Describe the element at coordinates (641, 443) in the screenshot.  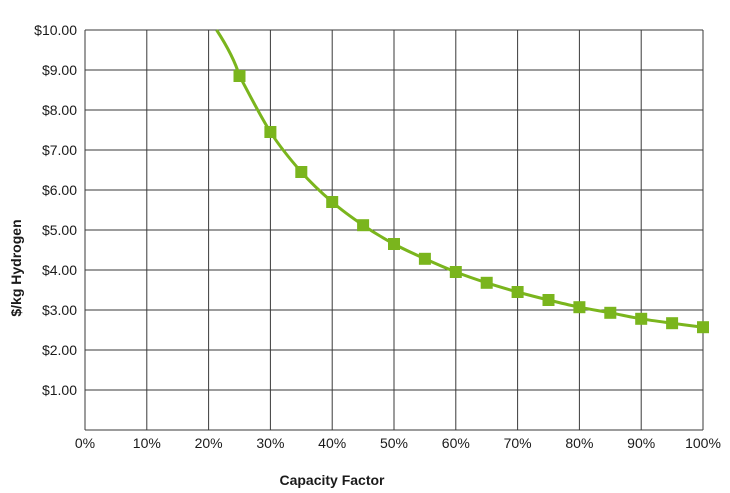
I see `x-tick-label: 90%` at that location.